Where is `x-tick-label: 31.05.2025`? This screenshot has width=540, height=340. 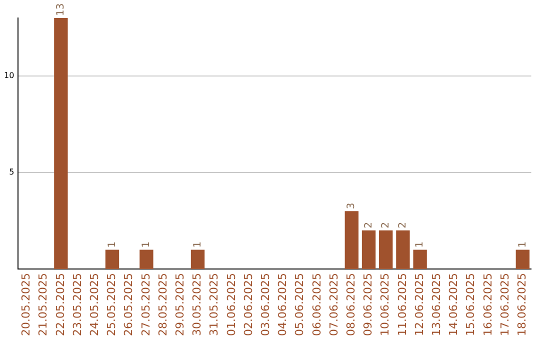
x-tick-label: 31.05.2025 is located at coordinates (214, 304).